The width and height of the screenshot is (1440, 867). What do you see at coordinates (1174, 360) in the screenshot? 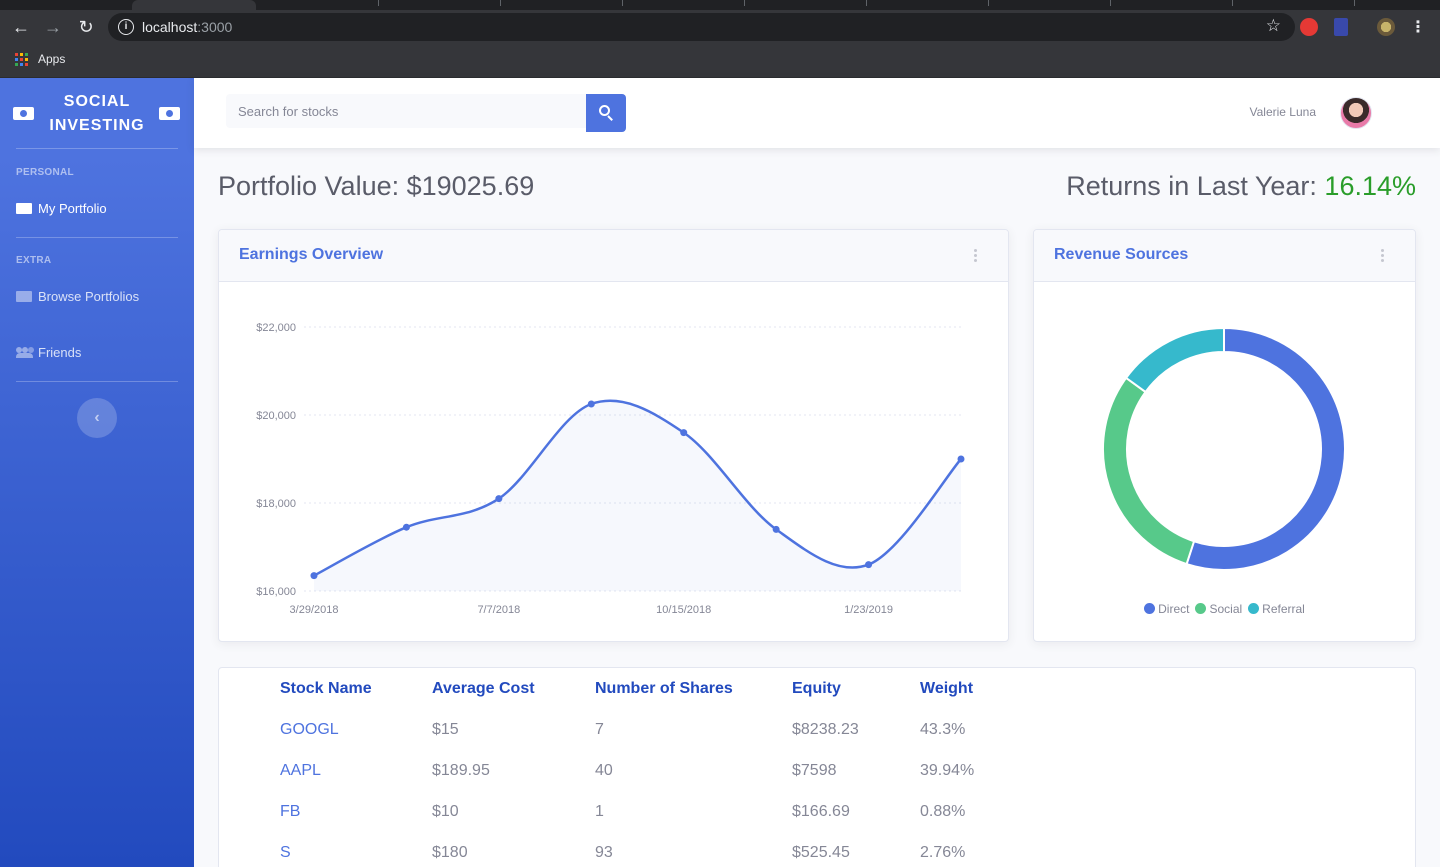
I see `donut-slice-referral` at bounding box center [1174, 360].